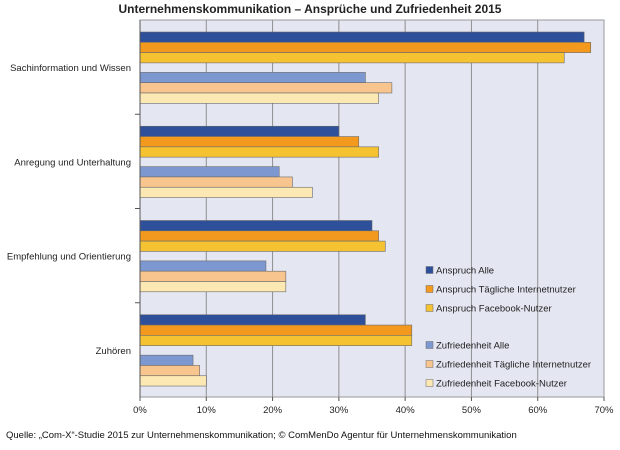  Describe the element at coordinates (69, 257) in the screenshot. I see `category-label: Empfehlung und Orientierung` at that location.